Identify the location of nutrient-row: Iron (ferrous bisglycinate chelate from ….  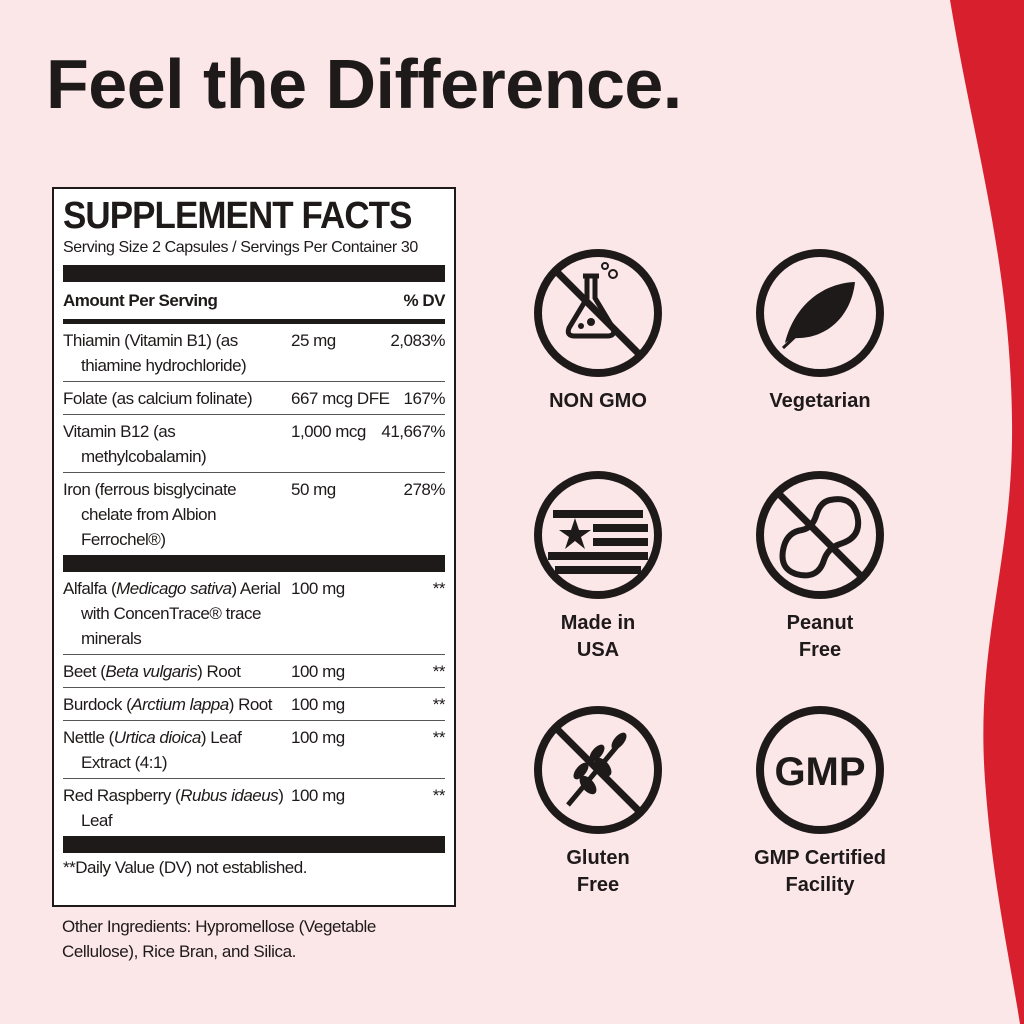
(254, 514).